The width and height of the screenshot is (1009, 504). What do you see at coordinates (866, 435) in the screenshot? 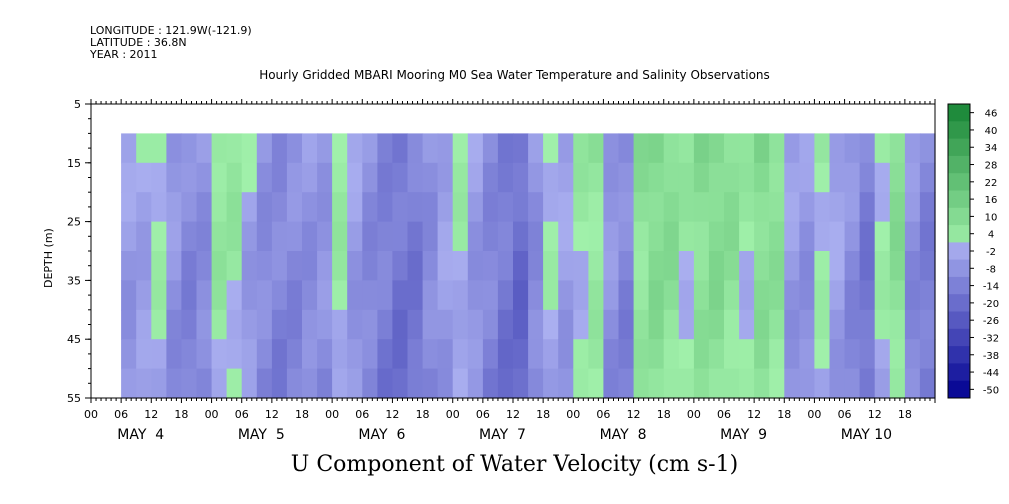
I see `x-day-label: MAY 10` at bounding box center [866, 435].